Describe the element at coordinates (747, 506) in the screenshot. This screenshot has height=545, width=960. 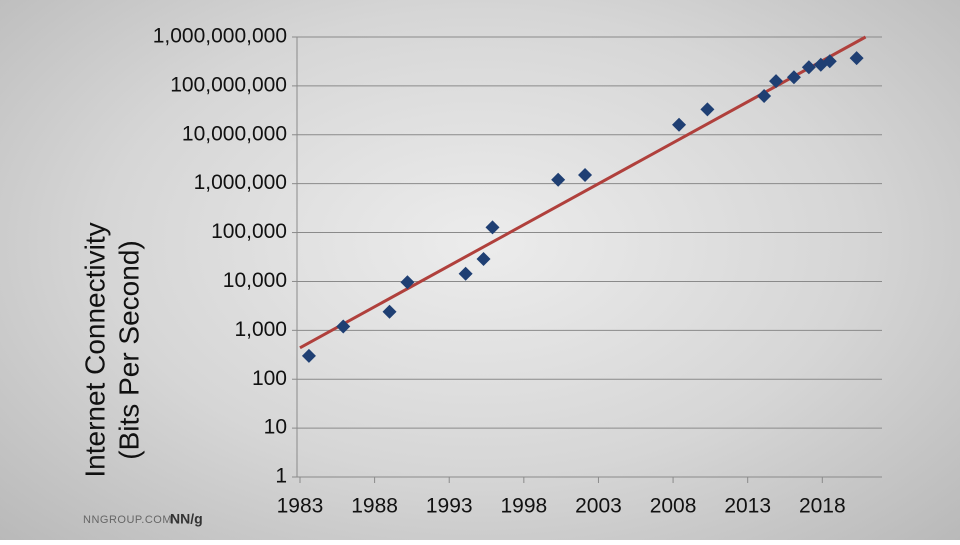
I see `x-tick-label: 2013` at that location.